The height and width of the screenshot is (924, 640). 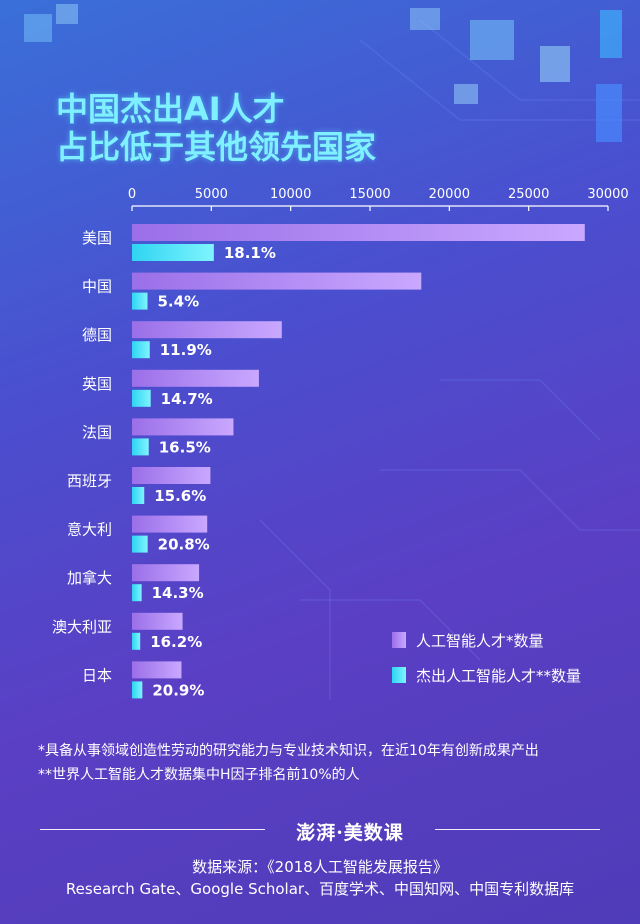 I want to click on chart-title: 中国杰出AI人才 占比低于其他领先国家, so click(x=216, y=128).